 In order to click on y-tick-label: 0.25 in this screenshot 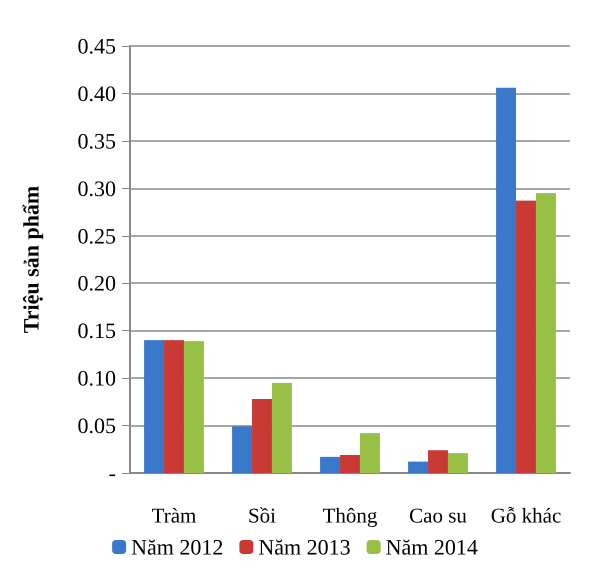, I will do `click(97, 235)`.